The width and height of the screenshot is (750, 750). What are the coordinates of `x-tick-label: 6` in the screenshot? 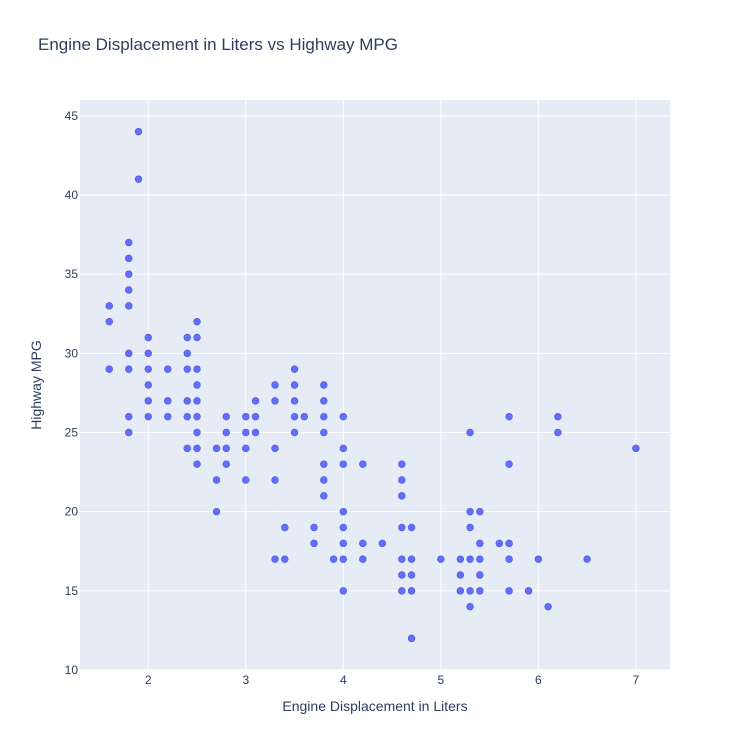 It's located at (538, 680).